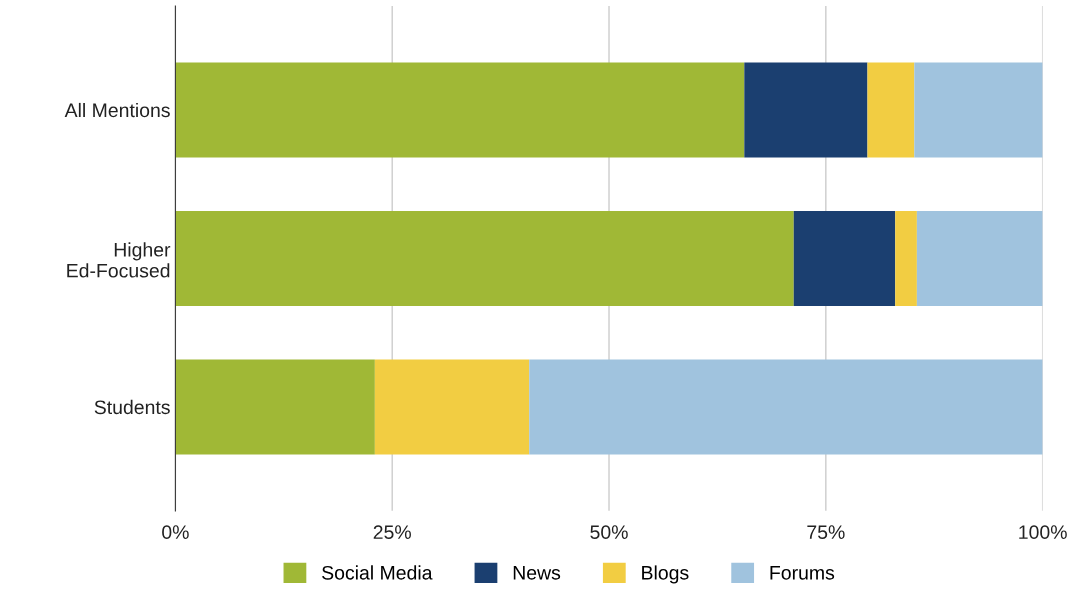 The height and width of the screenshot is (601, 1076). What do you see at coordinates (175, 532) in the screenshot?
I see `x-tick-label: 0%` at bounding box center [175, 532].